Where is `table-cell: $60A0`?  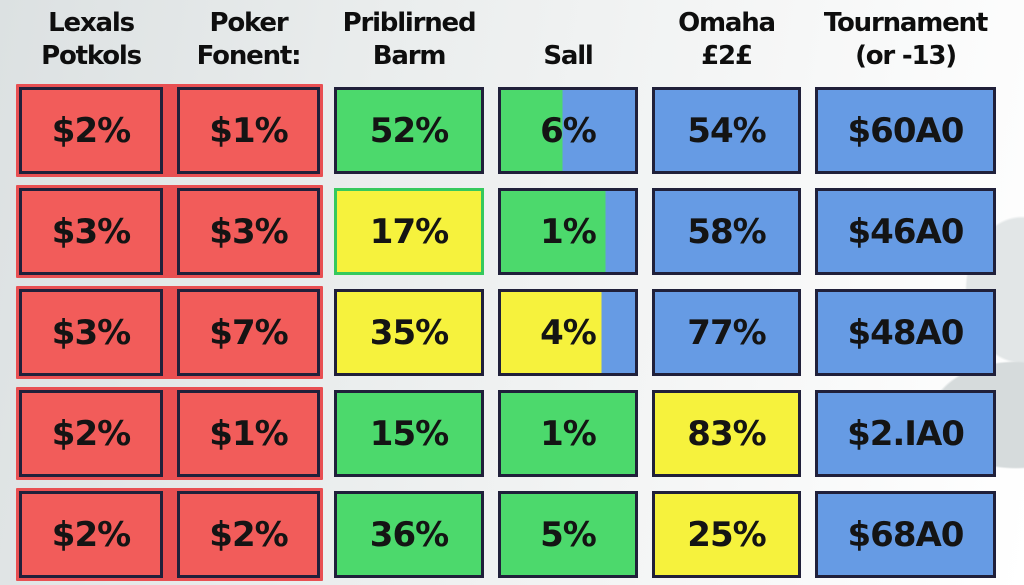 table-cell: $60A0 is located at coordinates (905, 130).